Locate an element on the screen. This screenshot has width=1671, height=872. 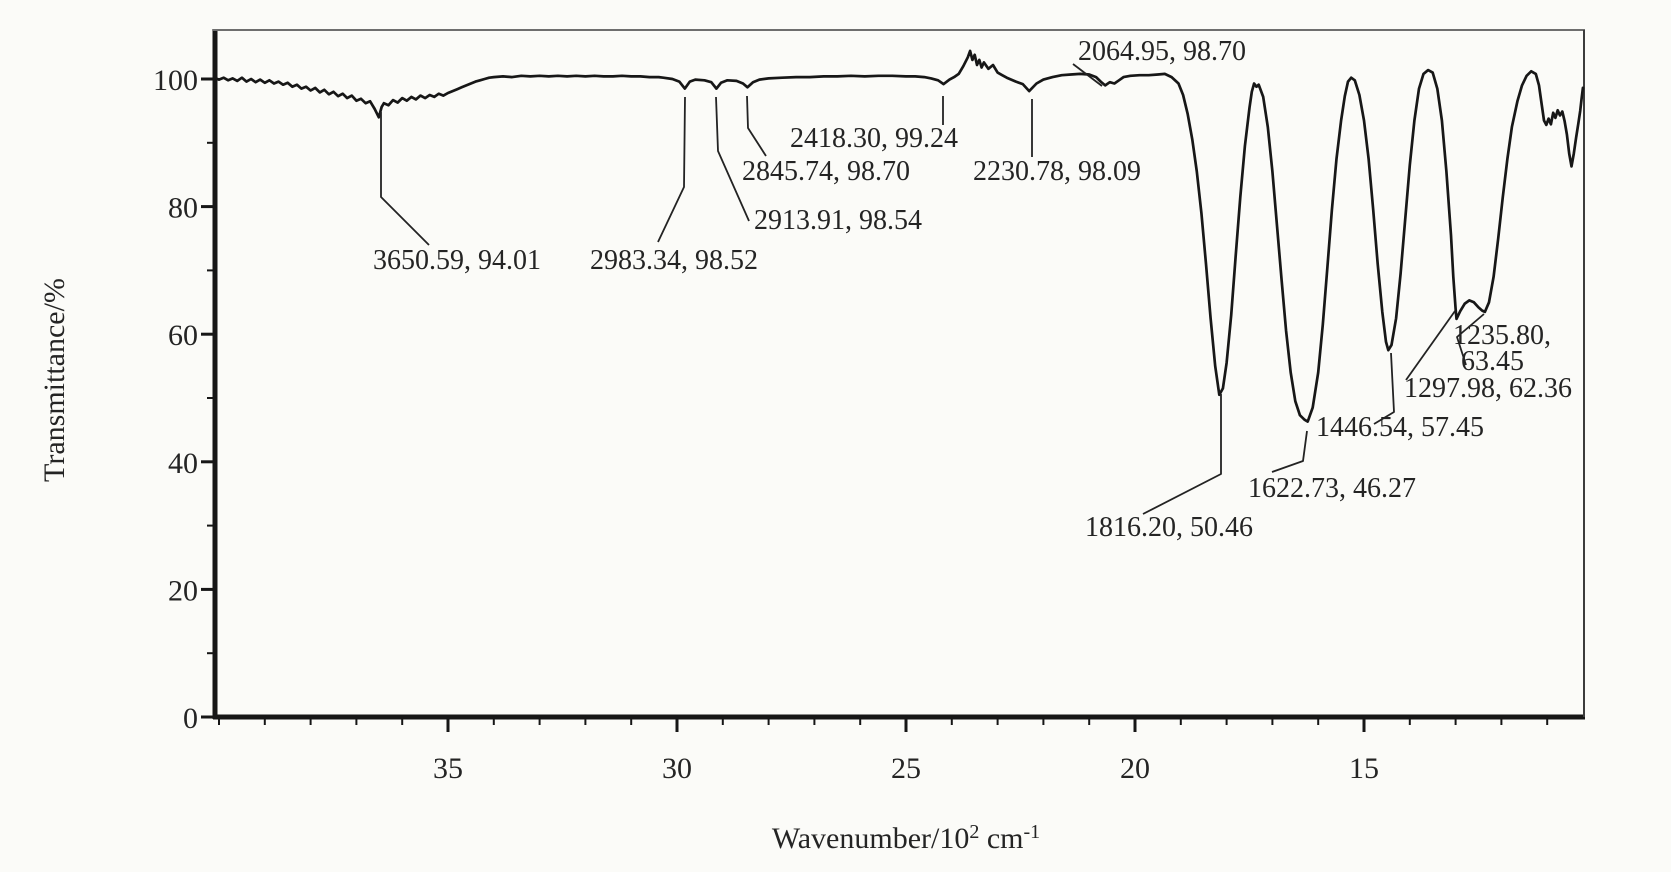
peak-annotation: 2064.95, 98.70 is located at coordinates (1159, 61).